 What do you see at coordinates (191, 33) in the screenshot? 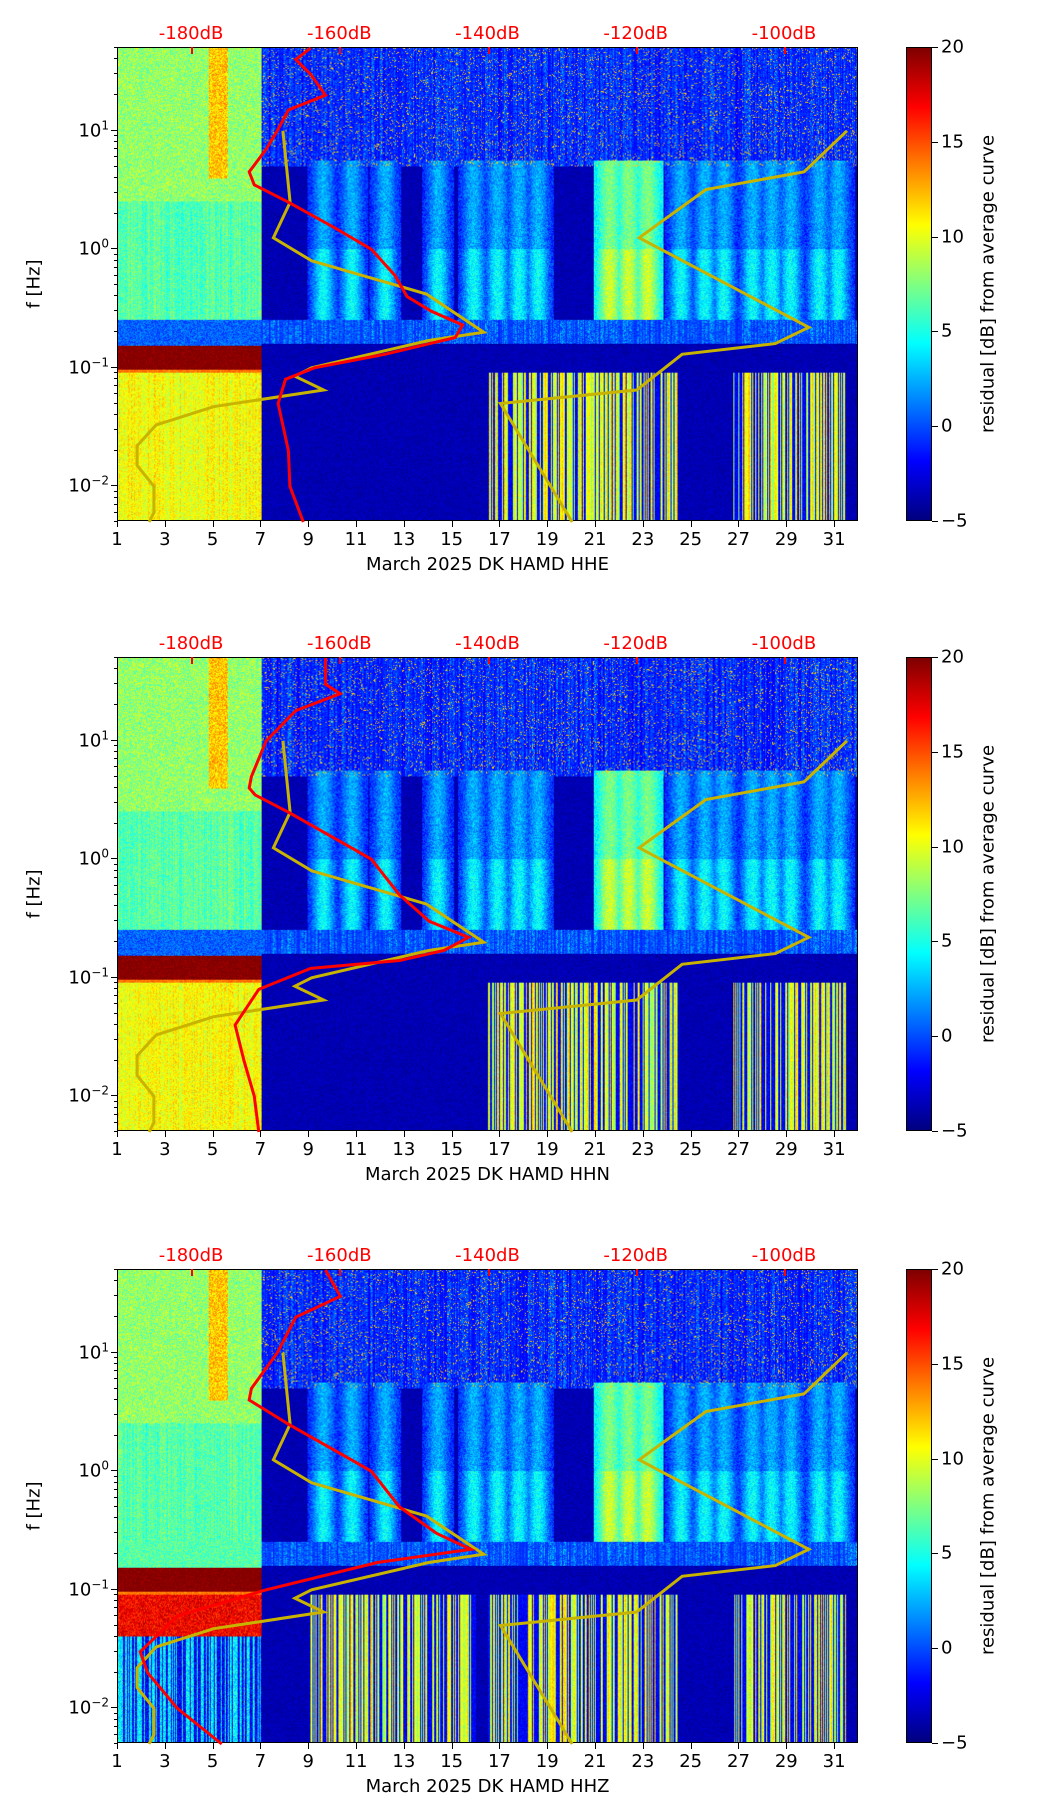
I see `top-db-tick-label: -180dB` at bounding box center [191, 33].